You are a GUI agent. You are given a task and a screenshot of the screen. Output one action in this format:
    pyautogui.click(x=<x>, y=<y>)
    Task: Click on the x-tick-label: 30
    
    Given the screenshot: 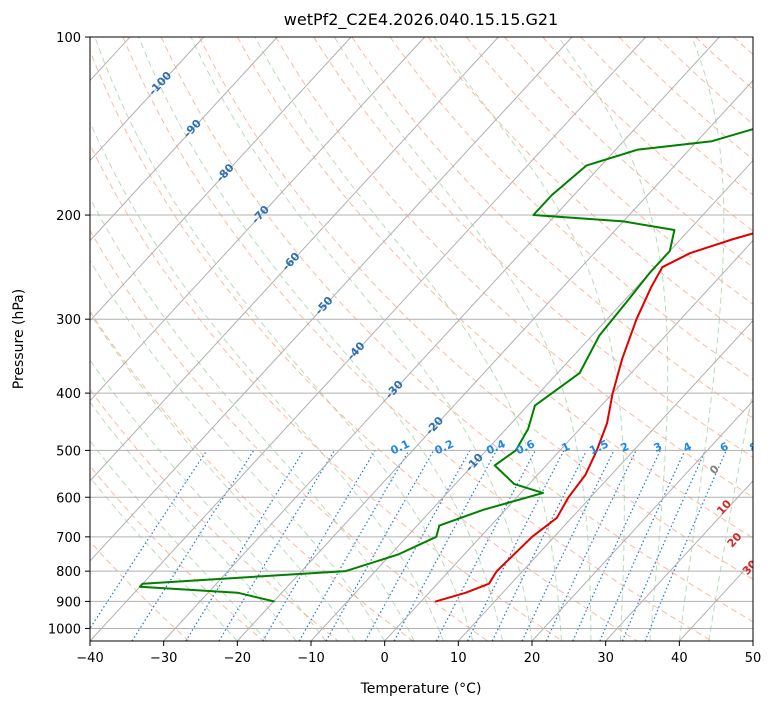 What is the action you would take?
    pyautogui.click(x=605, y=658)
    